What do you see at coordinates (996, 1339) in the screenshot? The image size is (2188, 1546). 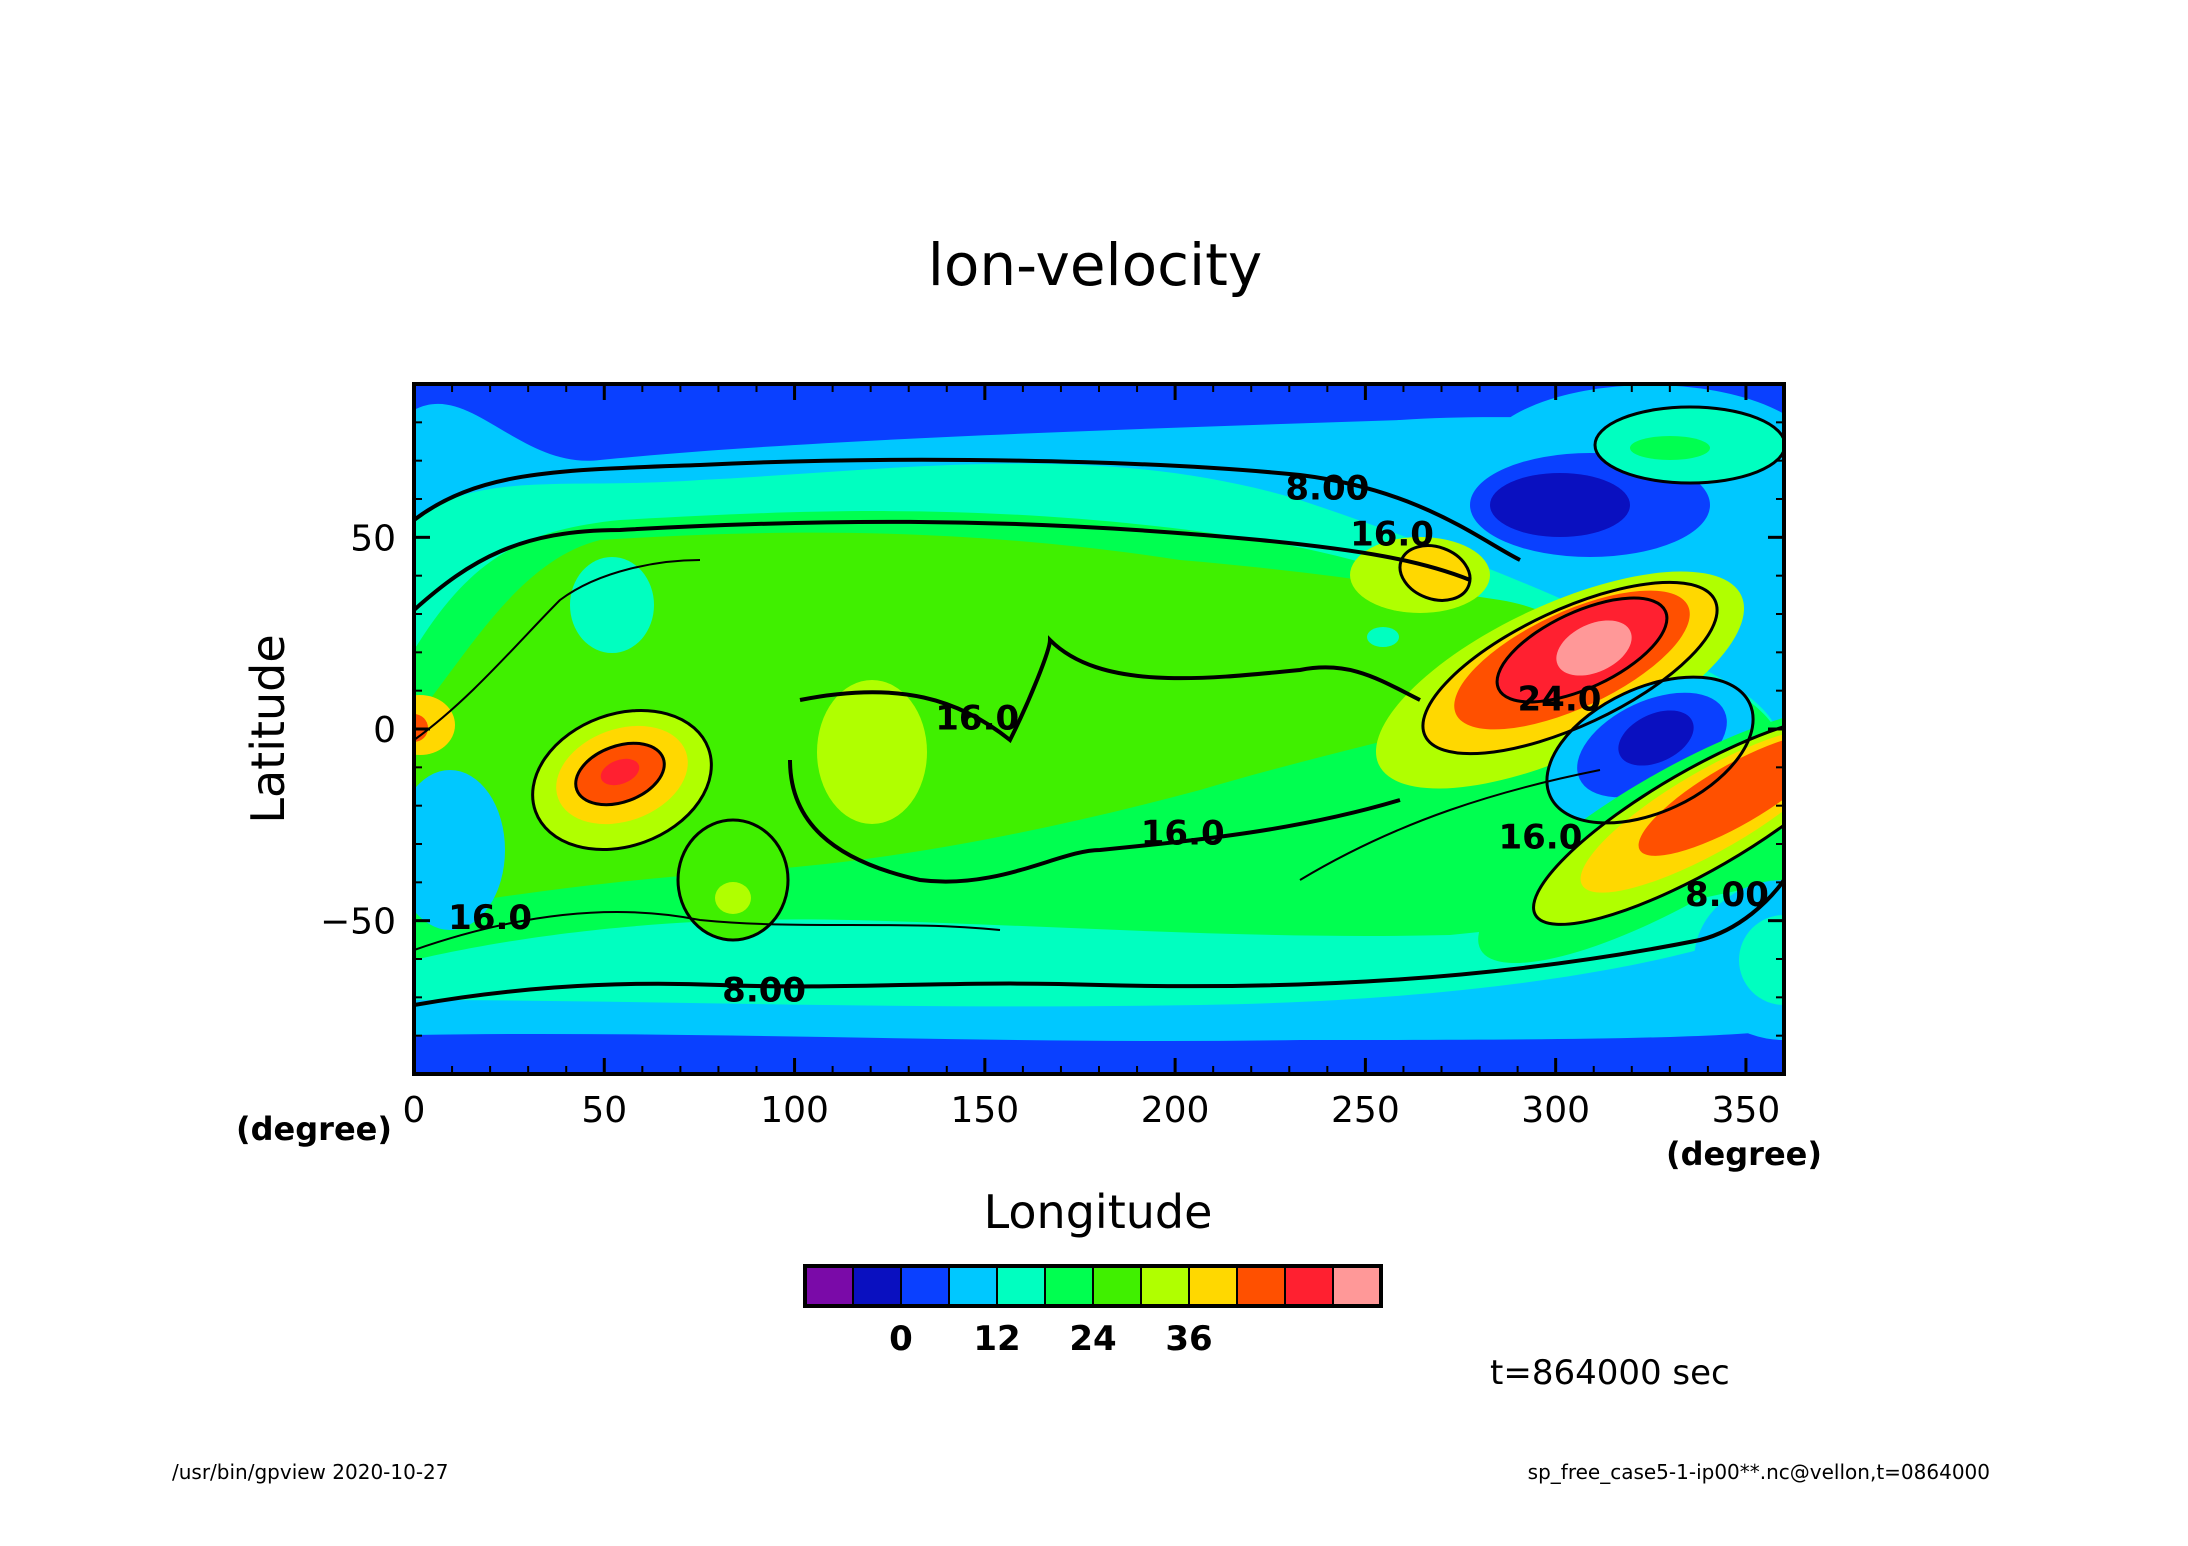 I see `colorbar-tick-label: 12` at bounding box center [996, 1339].